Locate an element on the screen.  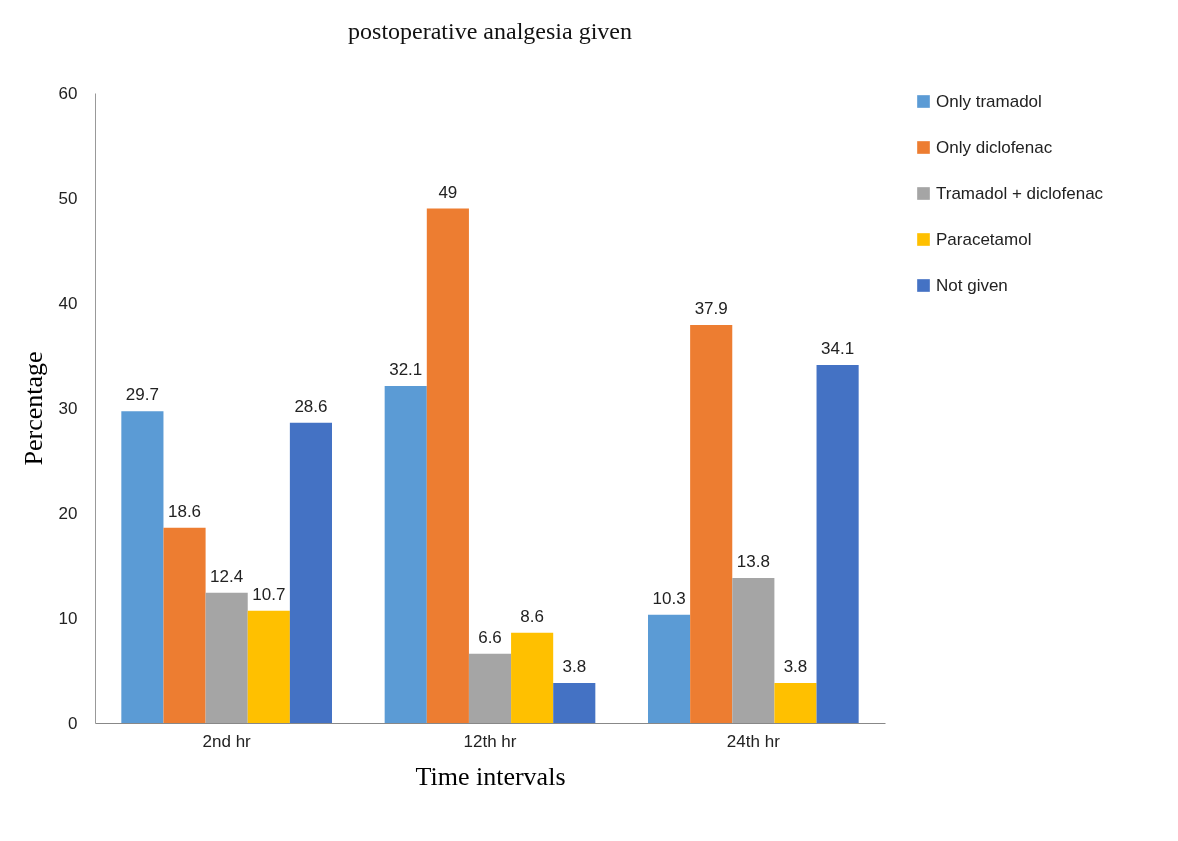
x-tick-label: 2nd hr is located at coordinates (227, 741).